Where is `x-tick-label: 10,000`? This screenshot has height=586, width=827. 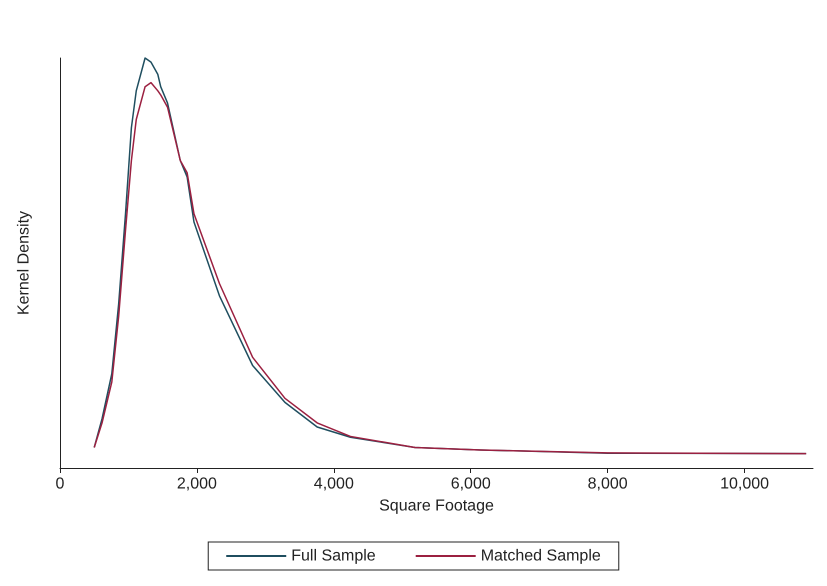 x-tick-label: 10,000 is located at coordinates (745, 484).